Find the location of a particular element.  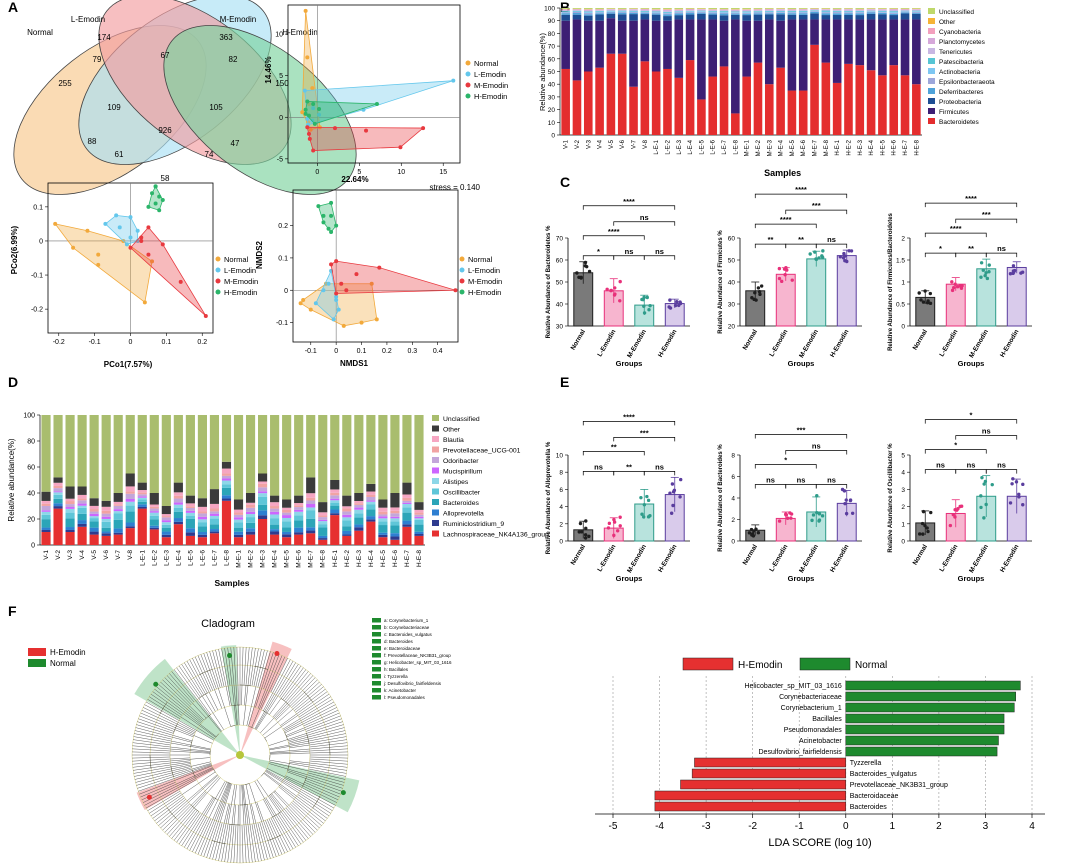

y-tick-label: -0.1 is located at coordinates (37, 276).